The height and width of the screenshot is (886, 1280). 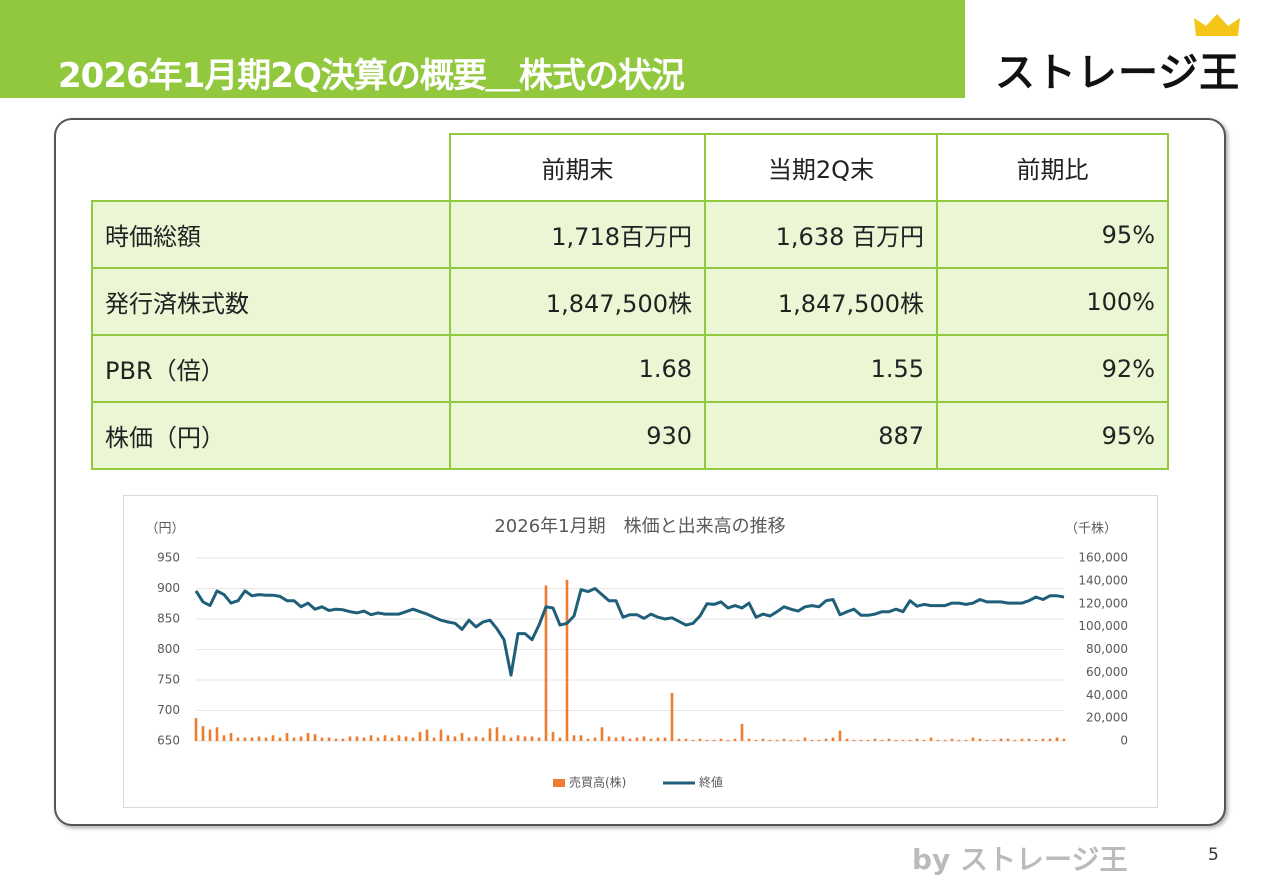 What do you see at coordinates (1103, 558) in the screenshot?
I see `y2-tick-label: 160,000` at bounding box center [1103, 558].